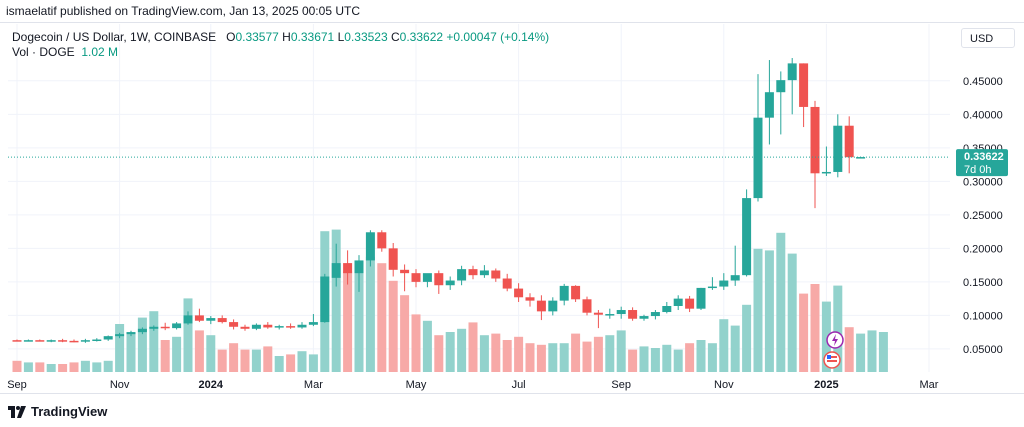 Image resolution: width=1024 pixels, height=427 pixels. Describe the element at coordinates (983, 115) in the screenshot. I see `price-axis-label: 0.40000` at that location.